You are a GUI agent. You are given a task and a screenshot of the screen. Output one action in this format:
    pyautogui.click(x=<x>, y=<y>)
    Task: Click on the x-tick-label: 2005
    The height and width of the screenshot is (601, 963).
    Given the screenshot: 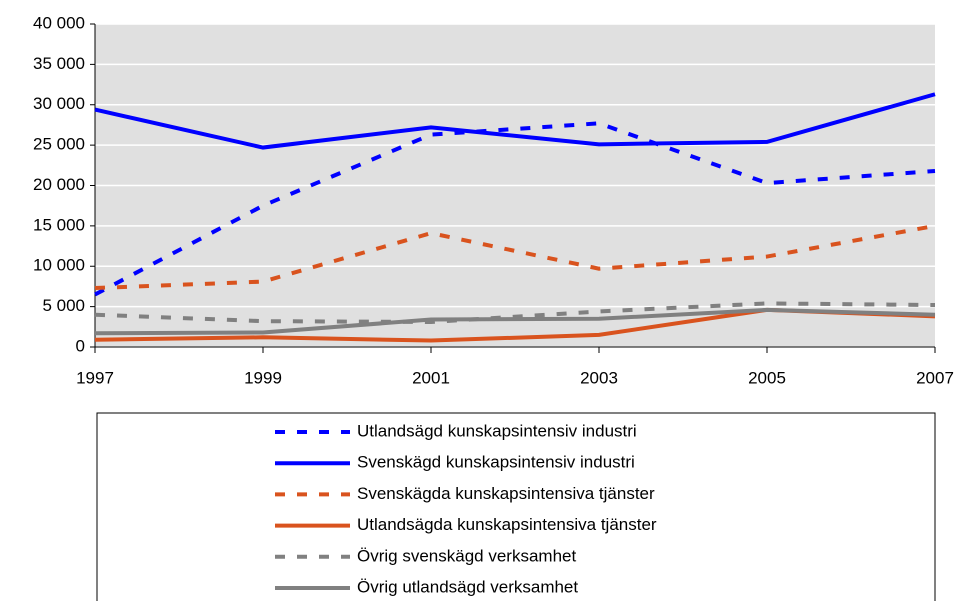 What is the action you would take?
    pyautogui.click(x=767, y=377)
    